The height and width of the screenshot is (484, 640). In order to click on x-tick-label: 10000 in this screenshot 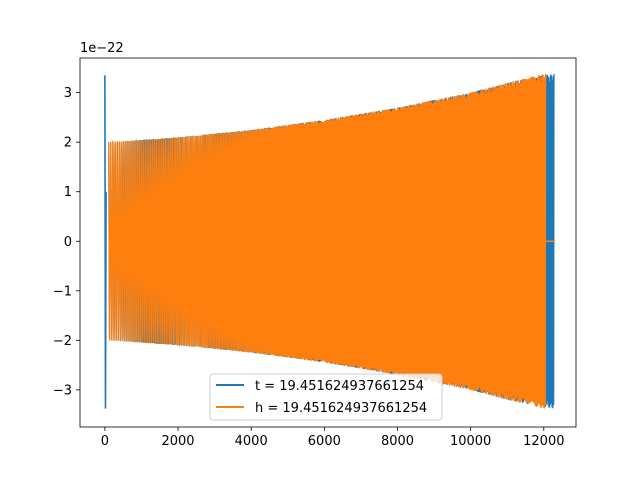, I will do `click(470, 441)`.